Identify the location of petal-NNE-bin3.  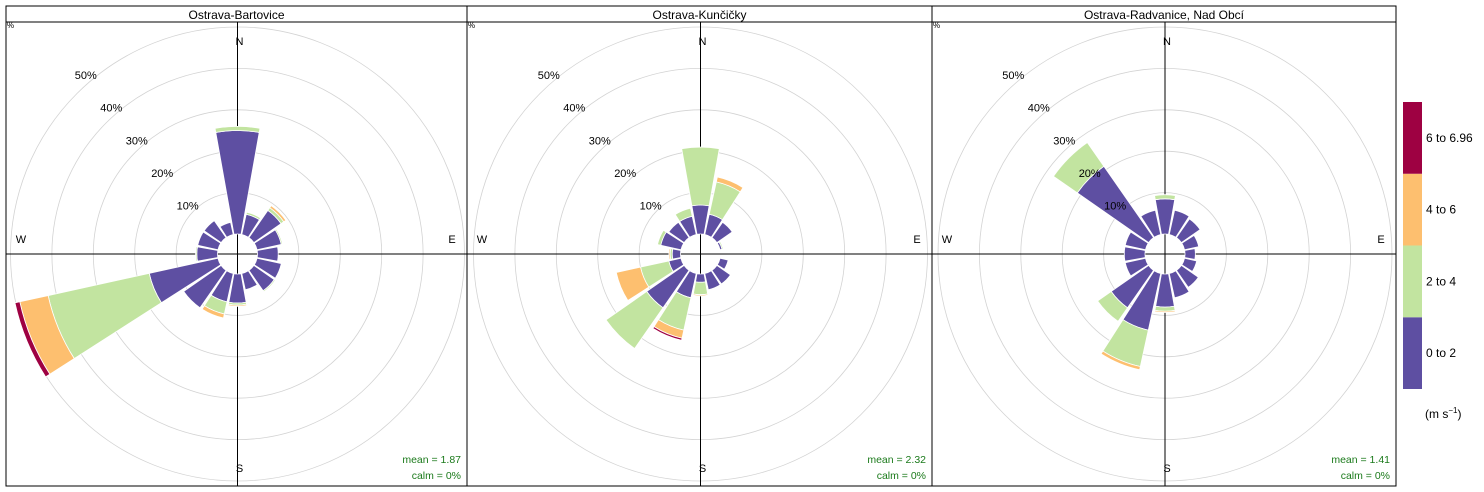
(729, 184).